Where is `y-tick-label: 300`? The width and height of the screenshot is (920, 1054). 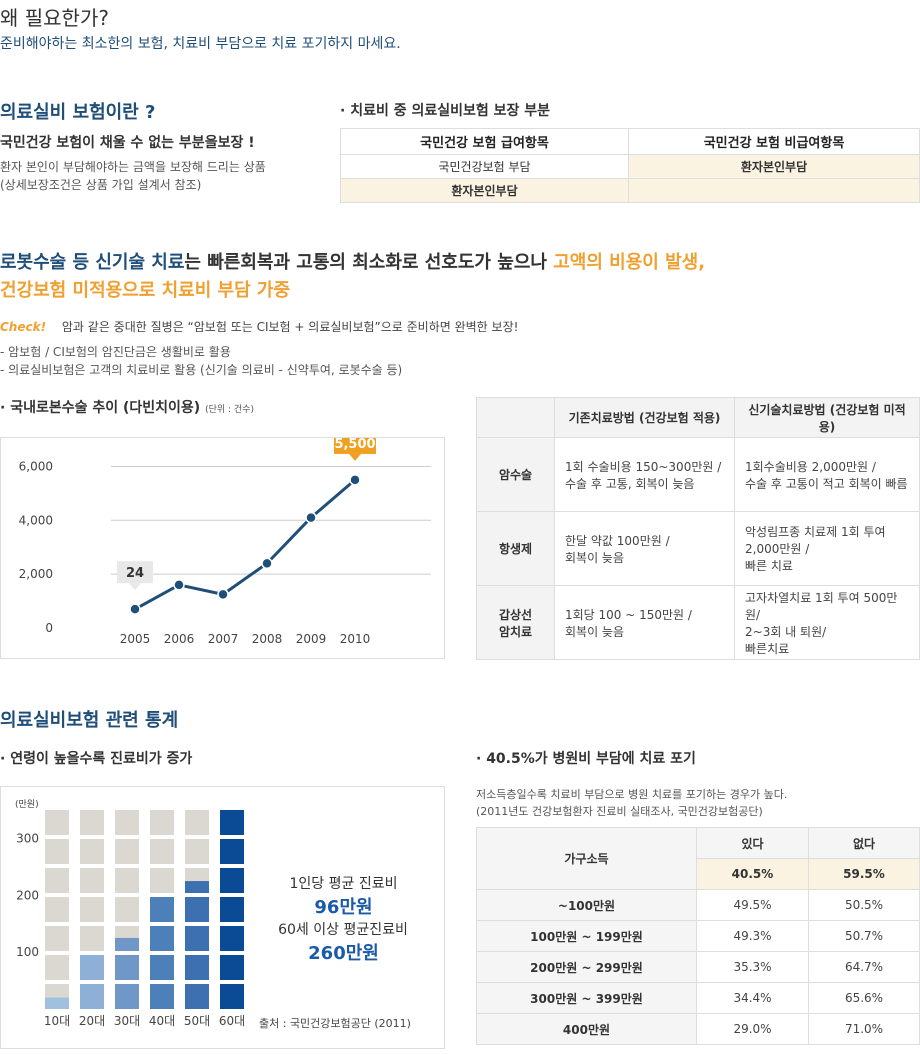
y-tick-label: 300 is located at coordinates (27, 838).